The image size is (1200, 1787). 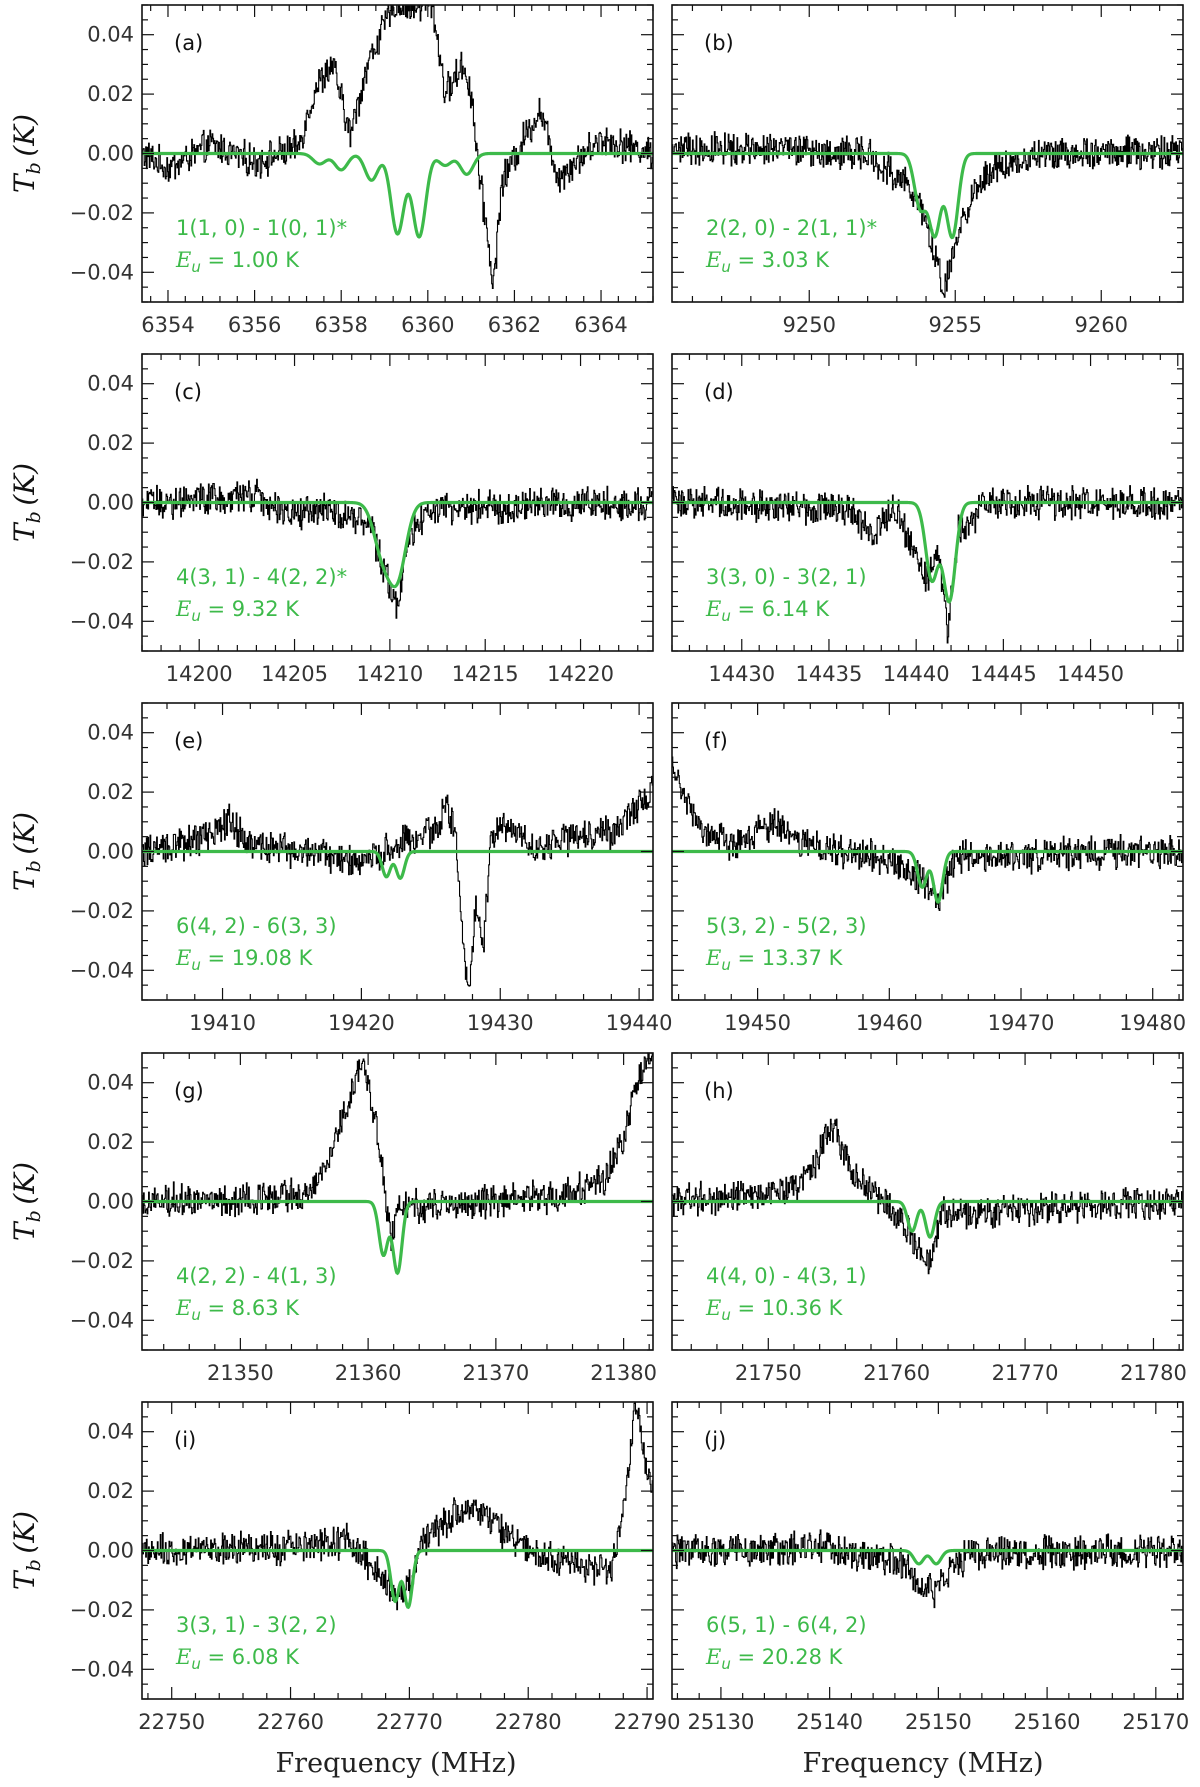 What do you see at coordinates (809, 325) in the screenshot?
I see `x-tick-label: 9250` at bounding box center [809, 325].